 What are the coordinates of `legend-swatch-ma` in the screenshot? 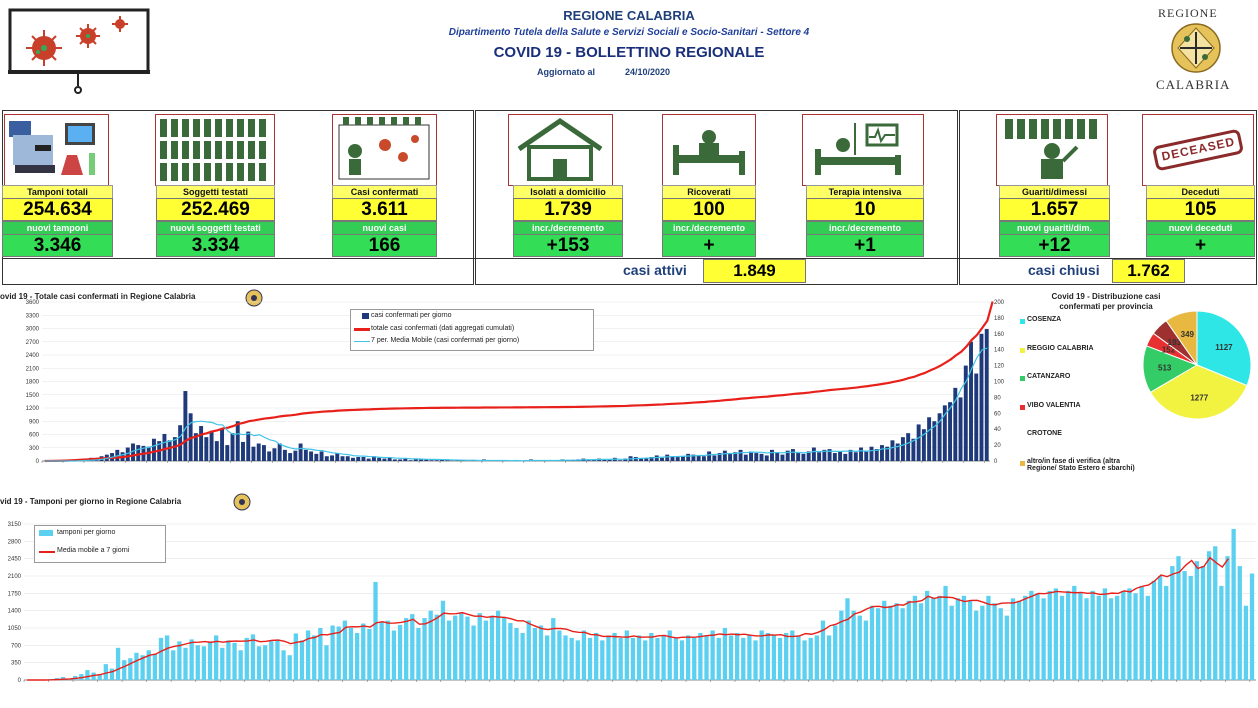 It's located at (362, 341).